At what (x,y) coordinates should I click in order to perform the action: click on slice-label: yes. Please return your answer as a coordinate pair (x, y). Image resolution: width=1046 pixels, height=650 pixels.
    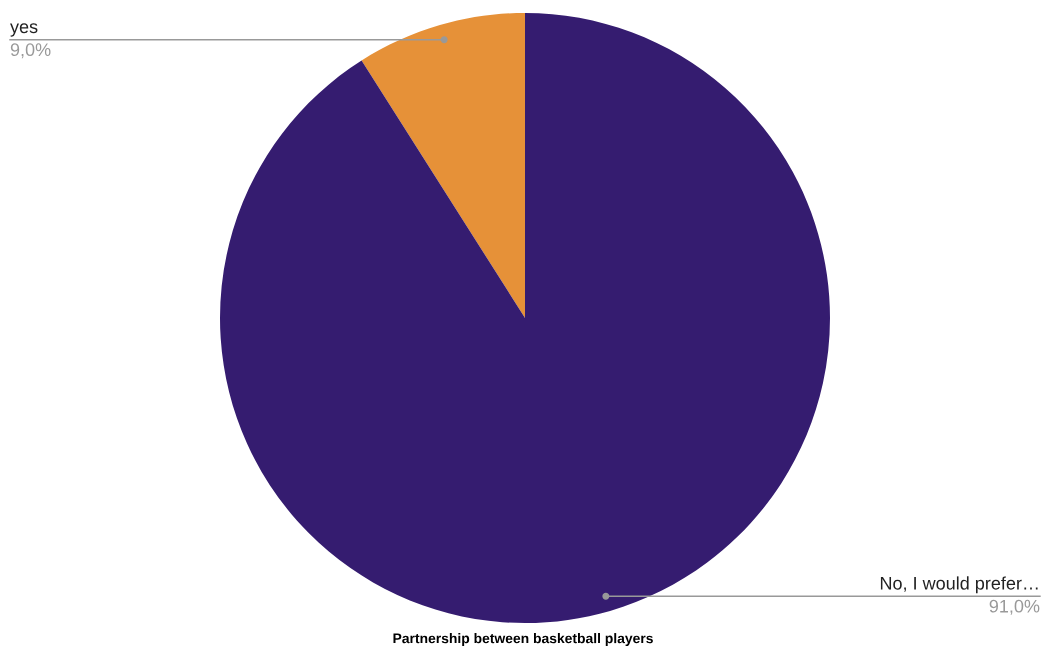
    Looking at the image, I should click on (24, 30).